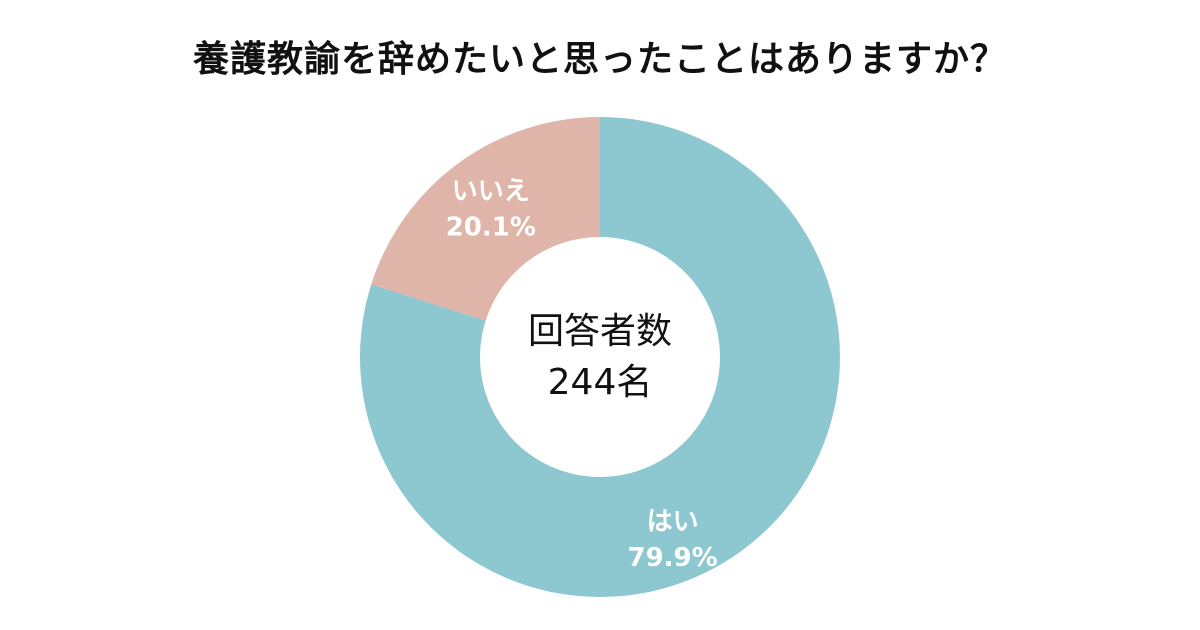 Image resolution: width=1200 pixels, height=630 pixels. I want to click on slice-percent-no: 20.1%, so click(491, 228).